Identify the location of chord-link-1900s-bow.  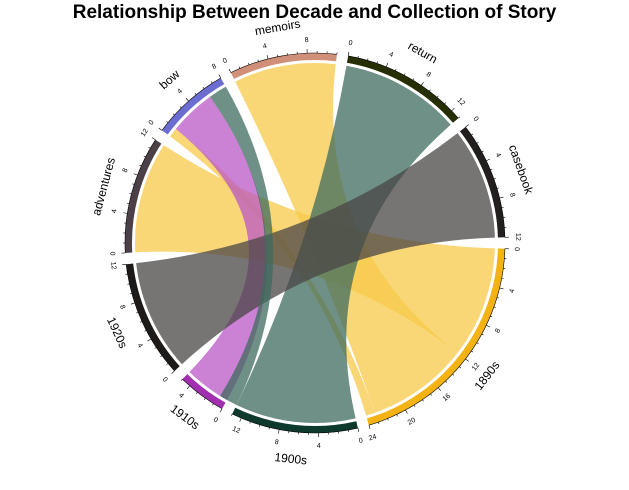
(241, 246).